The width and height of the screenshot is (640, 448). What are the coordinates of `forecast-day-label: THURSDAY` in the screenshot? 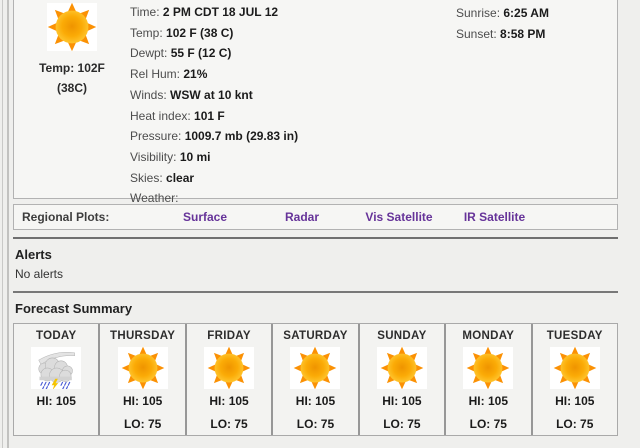 It's located at (143, 336).